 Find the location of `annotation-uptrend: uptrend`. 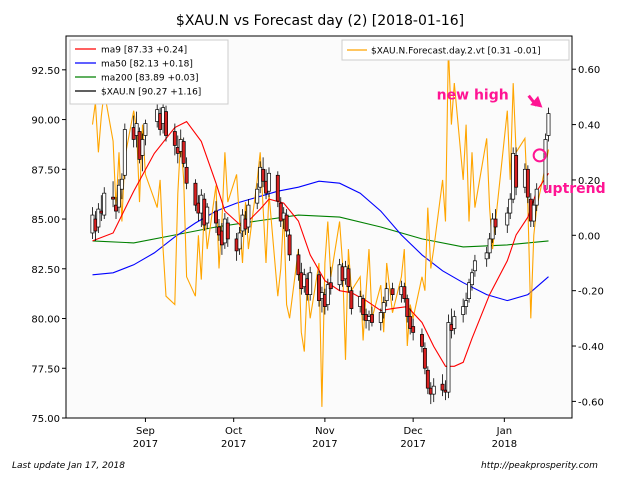

annotation-uptrend: uptrend is located at coordinates (574, 189).